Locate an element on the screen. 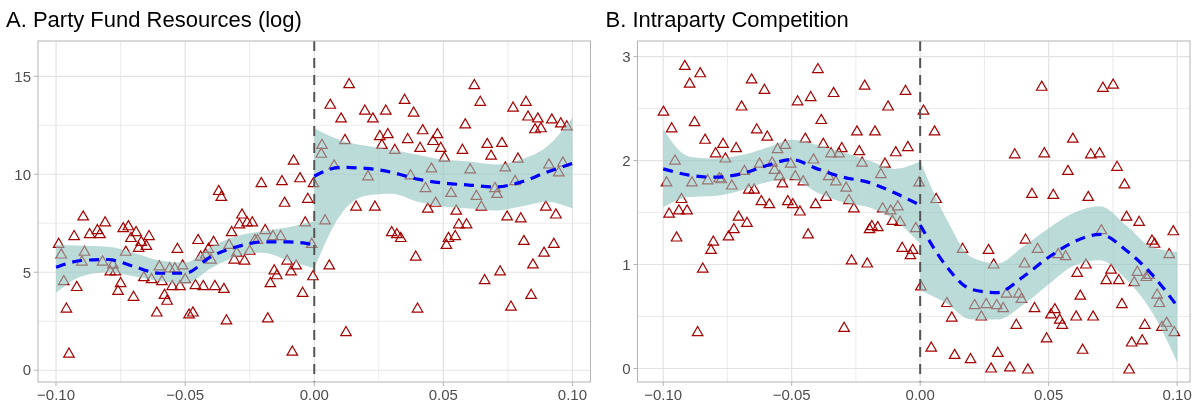 The width and height of the screenshot is (1199, 404). y-tick-label: 2 is located at coordinates (626, 160).